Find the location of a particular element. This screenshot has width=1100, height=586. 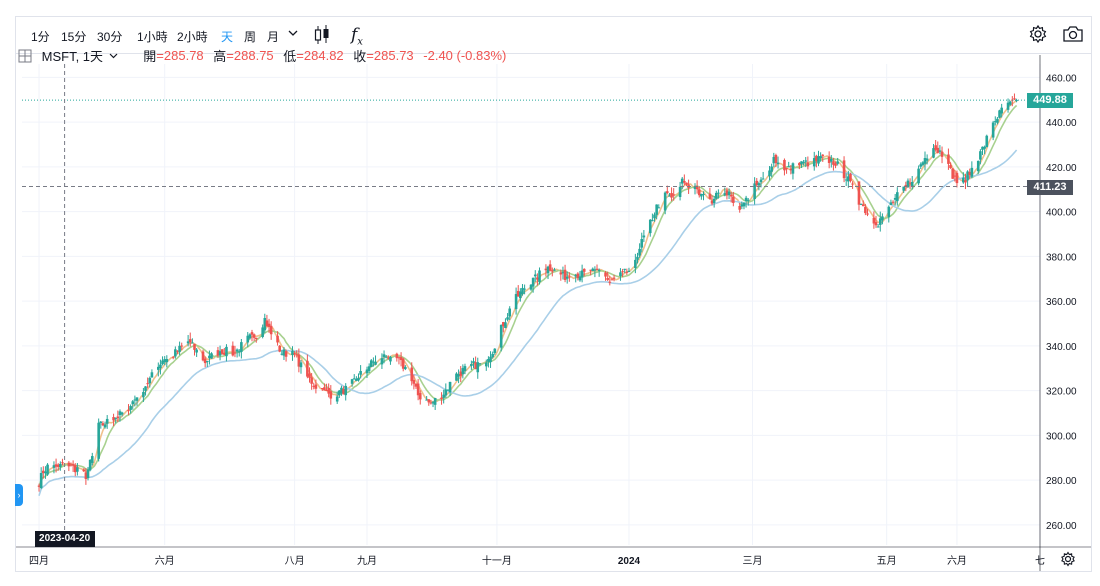

timeframe-2hour: 2小時 is located at coordinates (192, 37).